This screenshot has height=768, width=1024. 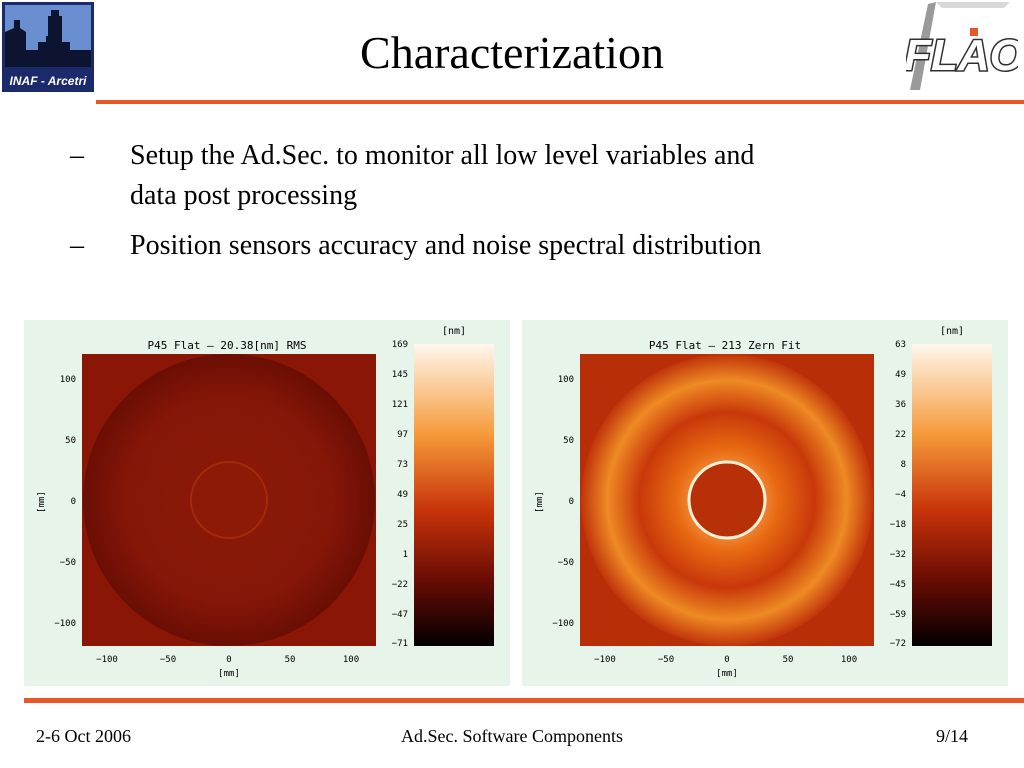 What do you see at coordinates (898, 615) in the screenshot?
I see `colorbar-tick: −59` at bounding box center [898, 615].